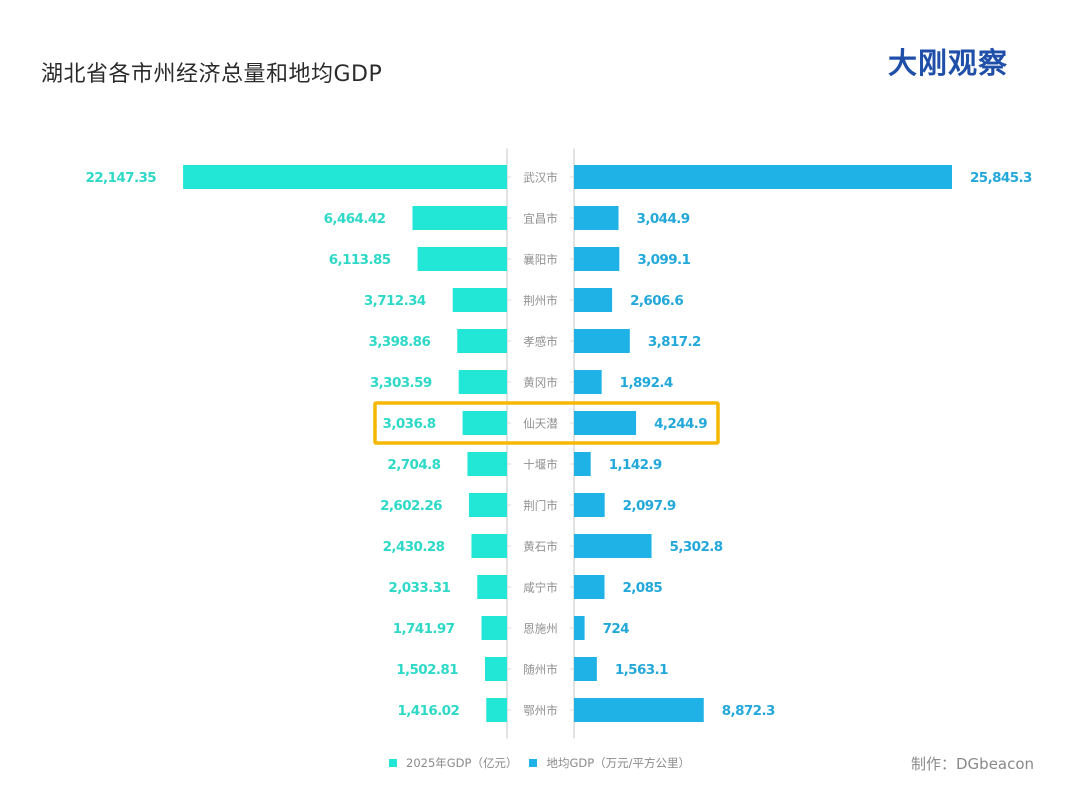  Describe the element at coordinates (616, 629) in the screenshot. I see `density-value-label: 724` at that location.